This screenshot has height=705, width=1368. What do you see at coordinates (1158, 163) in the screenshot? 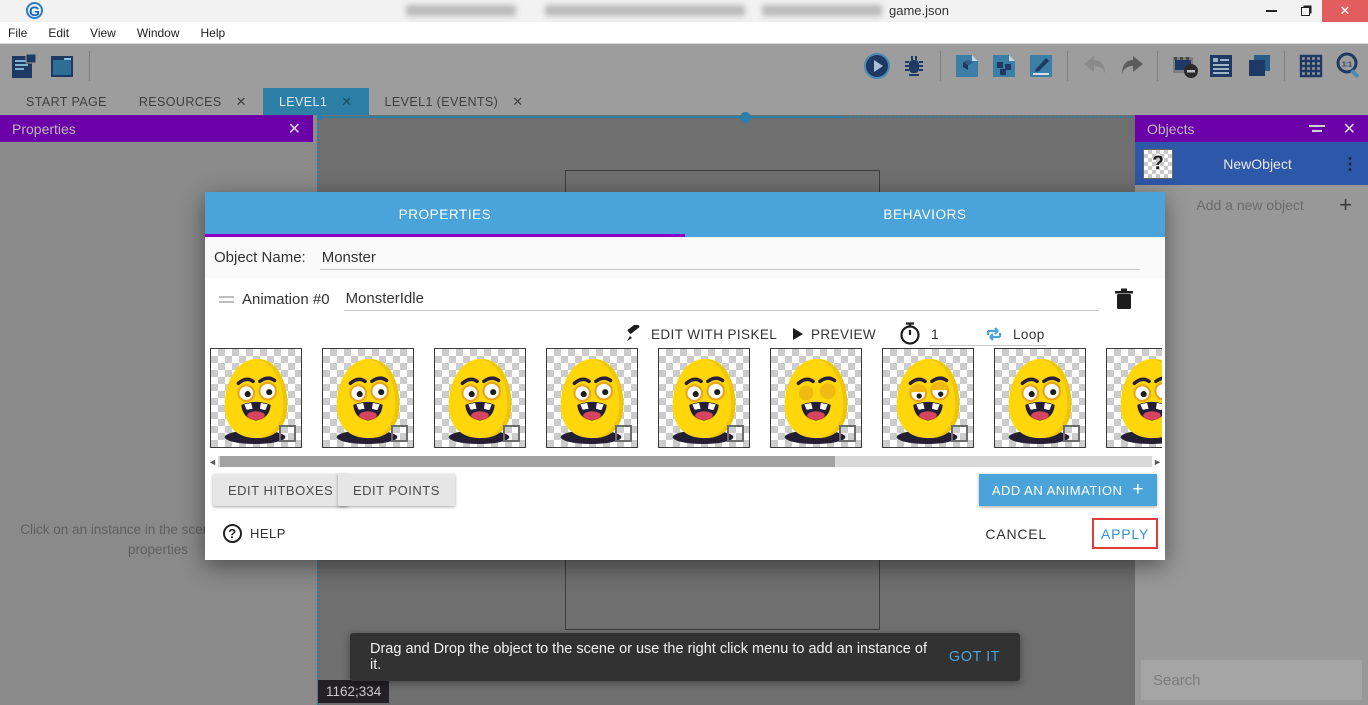
I see `object-thumbnail: ?` at bounding box center [1158, 163].